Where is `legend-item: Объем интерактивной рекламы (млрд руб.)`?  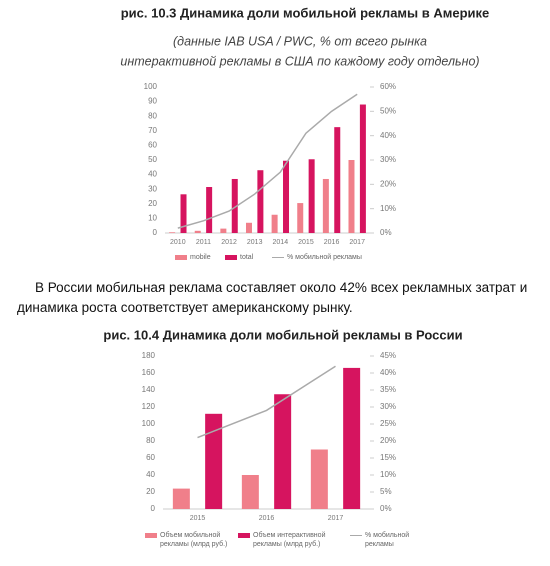 legend-item: Объем интерактивной рекламы (млрд руб.) is located at coordinates (282, 540).